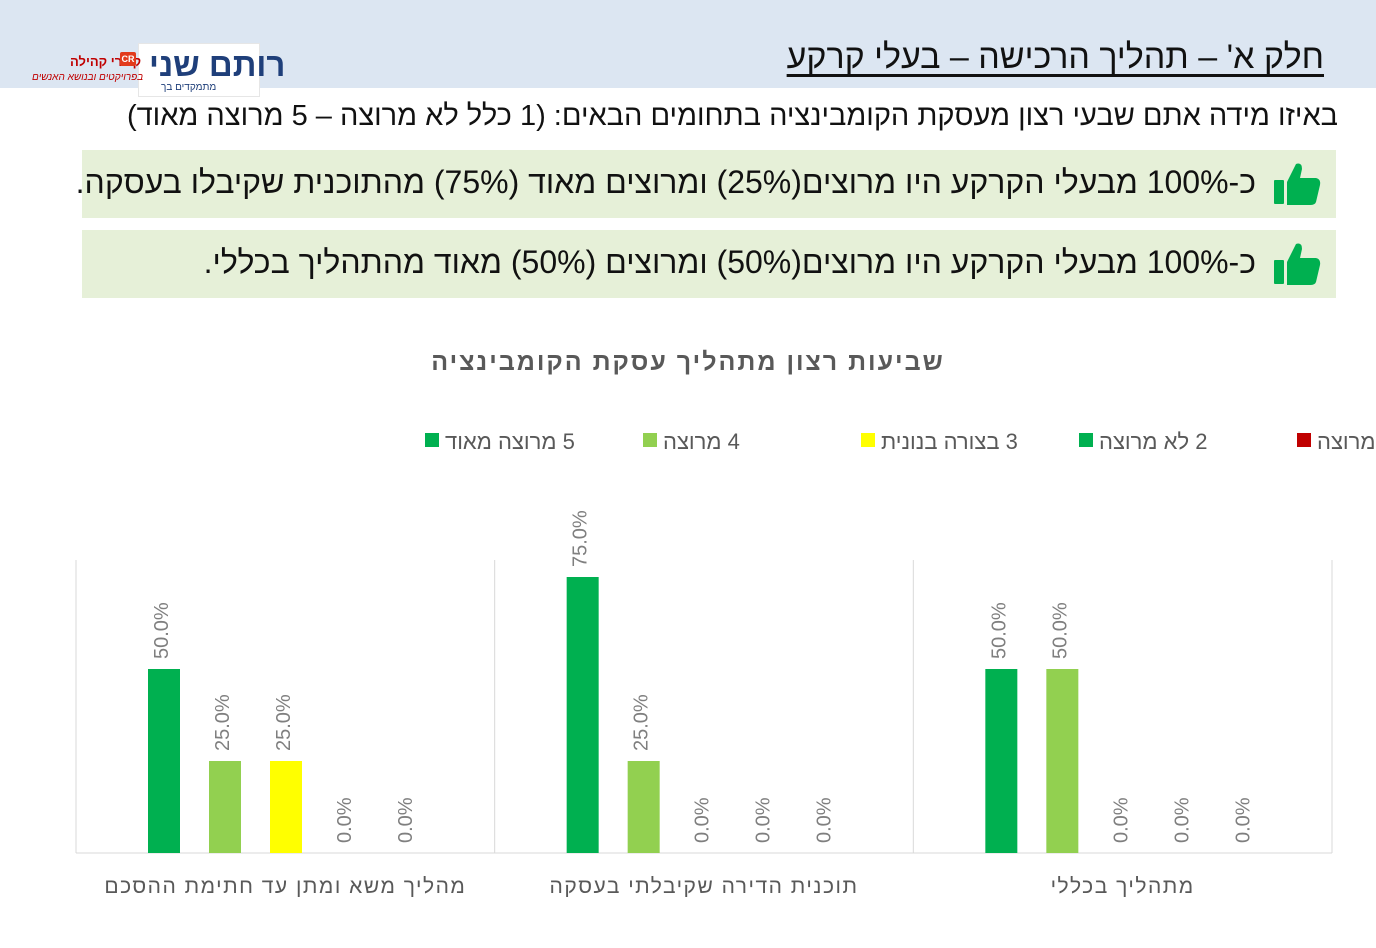 The width and height of the screenshot is (1376, 948). I want to click on legend-label: 4 מרוצה, so click(701, 441).